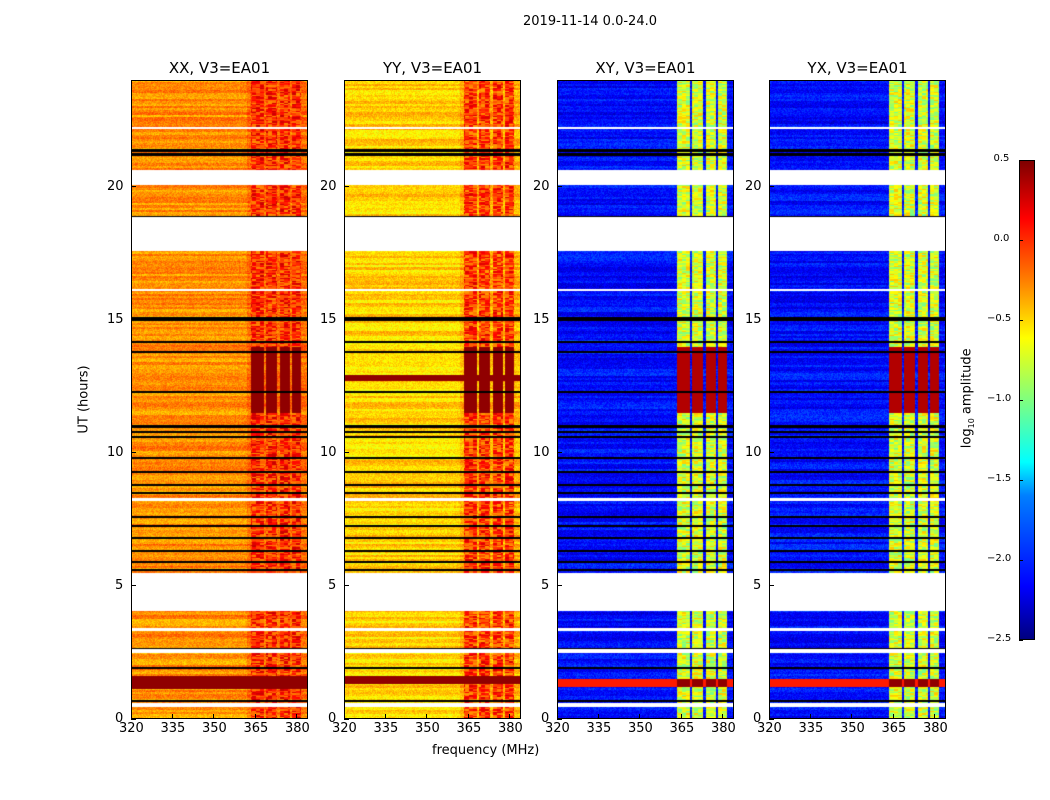  Describe the element at coordinates (1001, 158) in the screenshot. I see `colorbar-tick-label: 0.5` at that location.